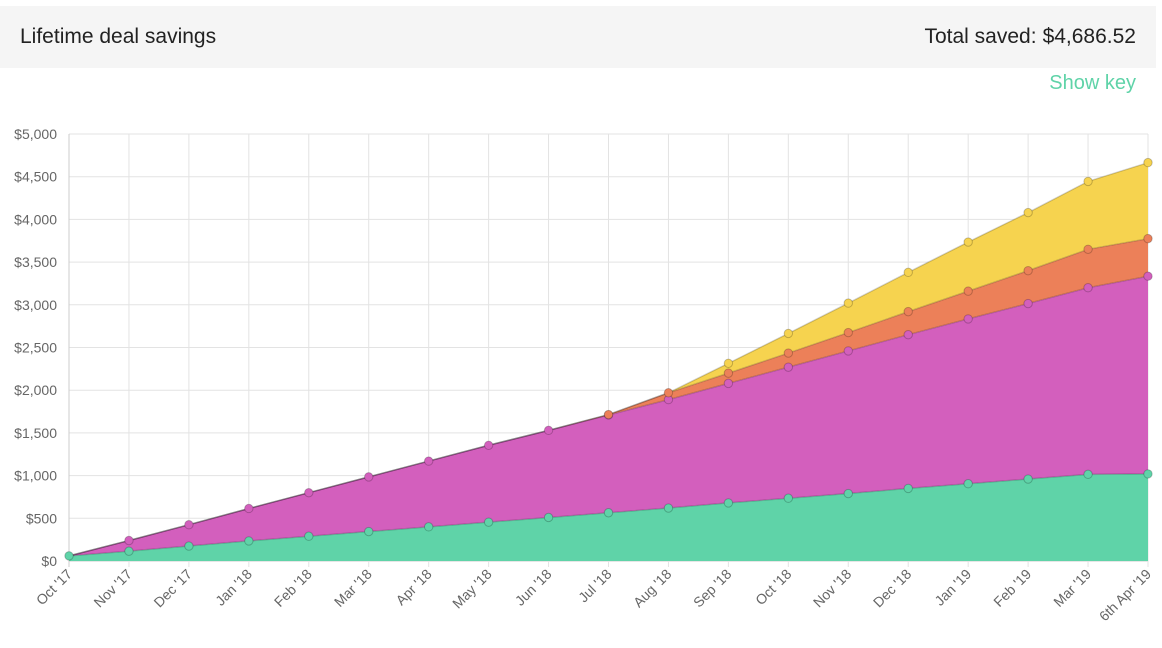 This screenshot has height=648, width=1162. What do you see at coordinates (54, 587) in the screenshot?
I see `x-tick-label: Oct '17` at bounding box center [54, 587].